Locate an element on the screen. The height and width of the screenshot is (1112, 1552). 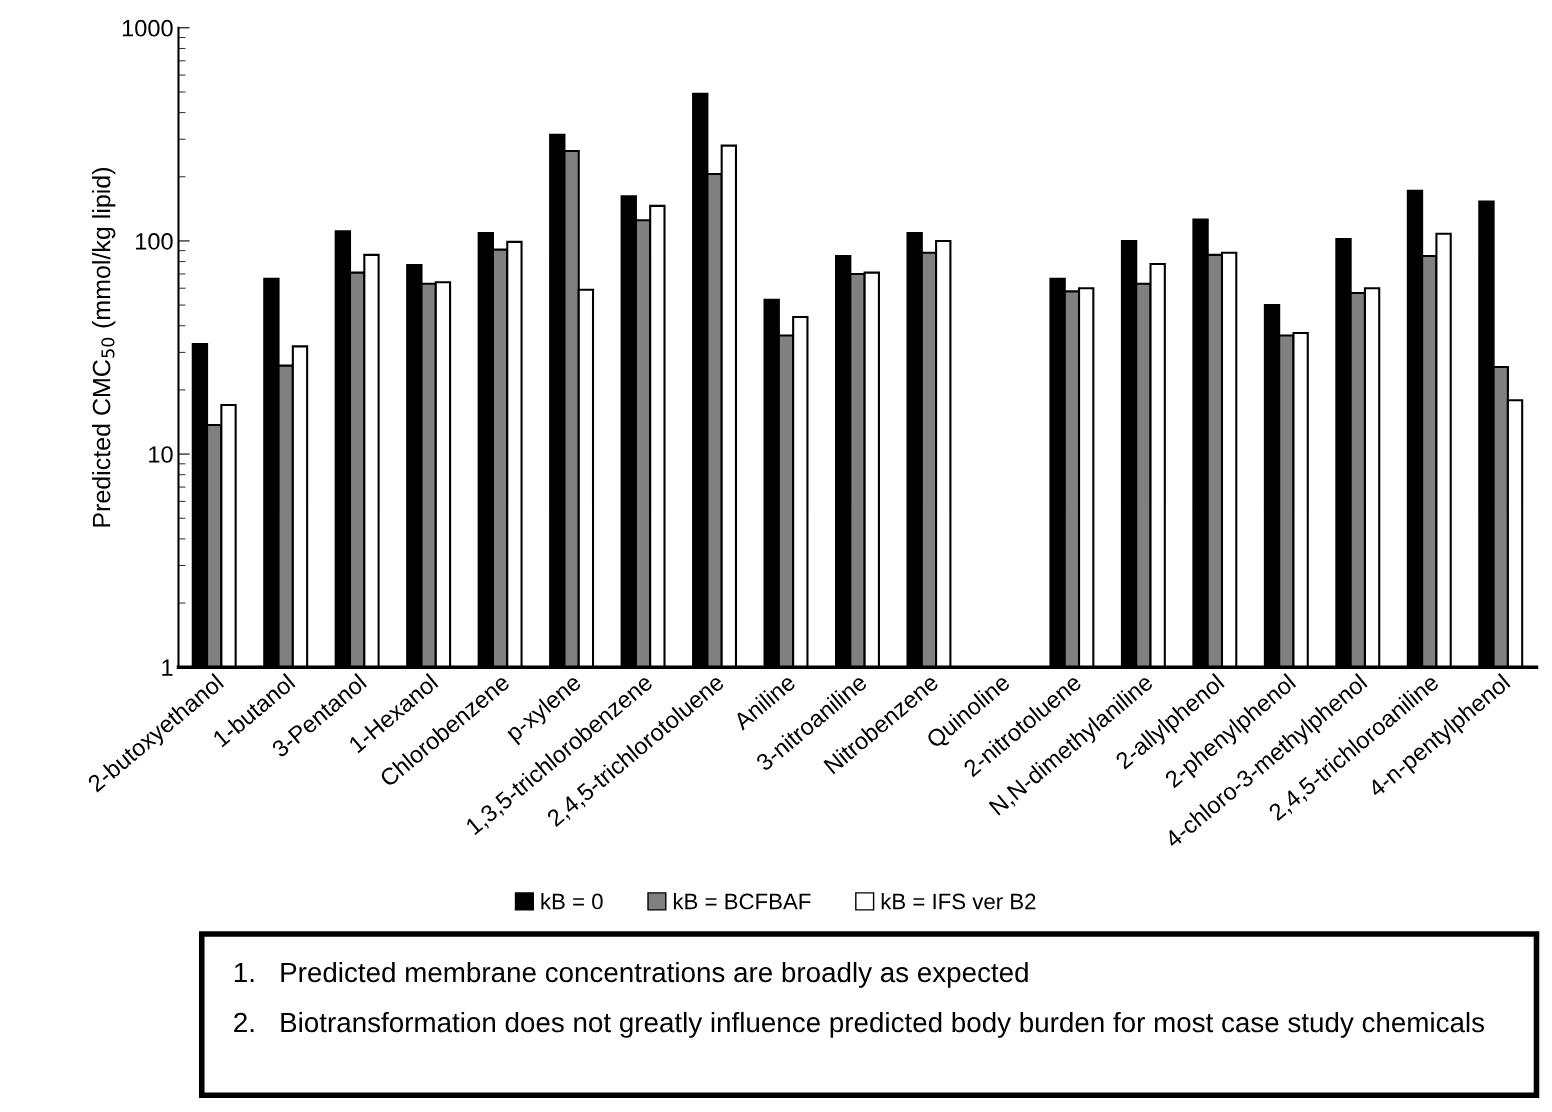
legend-label: kB = IFS ver B2 is located at coordinates (958, 901).